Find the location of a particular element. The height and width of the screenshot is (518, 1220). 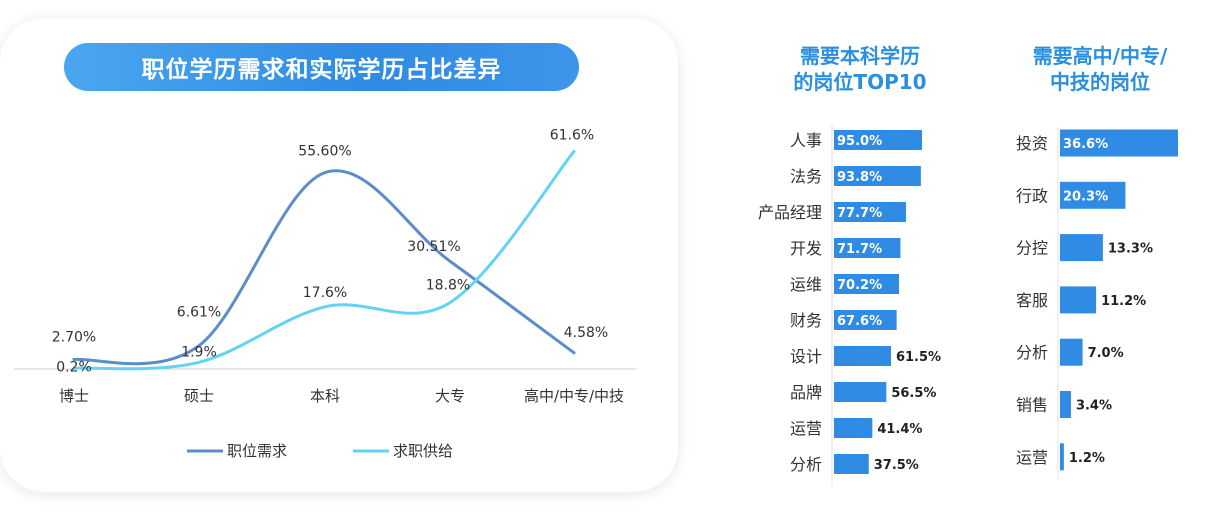

data-label-demand: 30.51% is located at coordinates (433, 247).